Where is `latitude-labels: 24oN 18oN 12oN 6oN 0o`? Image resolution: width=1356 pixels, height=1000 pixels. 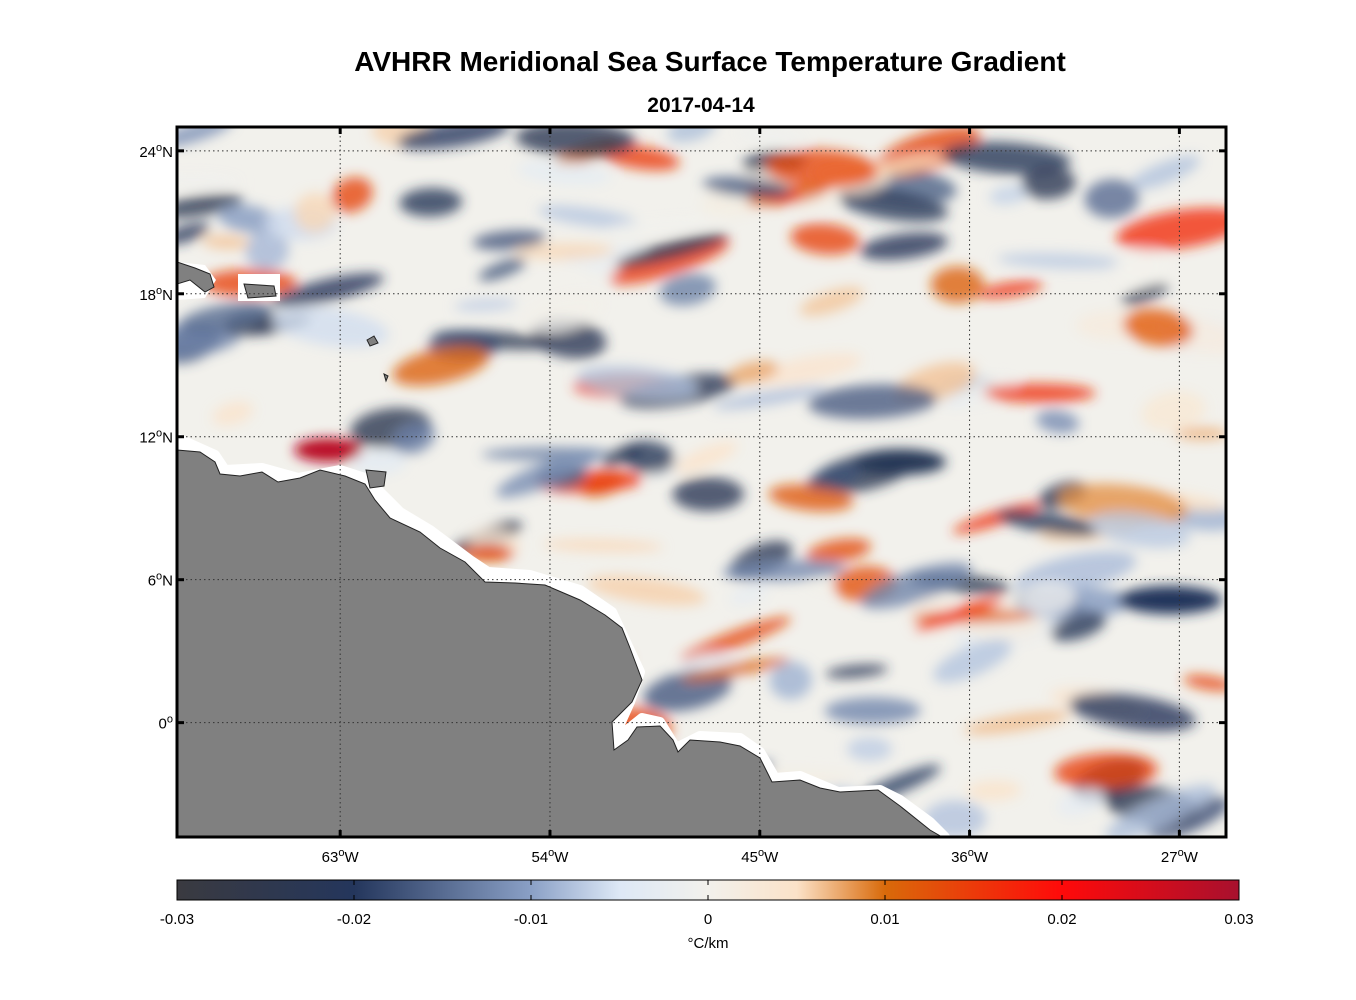
latitude-labels: 24oN 18oN 12oN 6oN 0o is located at coordinates (156, 437).